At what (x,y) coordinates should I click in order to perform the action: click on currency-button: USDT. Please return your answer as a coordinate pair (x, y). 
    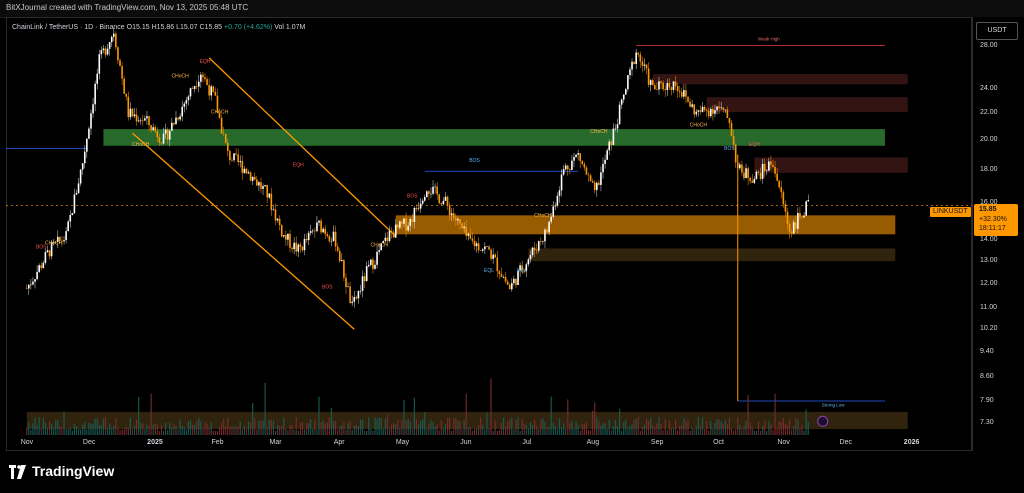
    Looking at the image, I should click on (997, 31).